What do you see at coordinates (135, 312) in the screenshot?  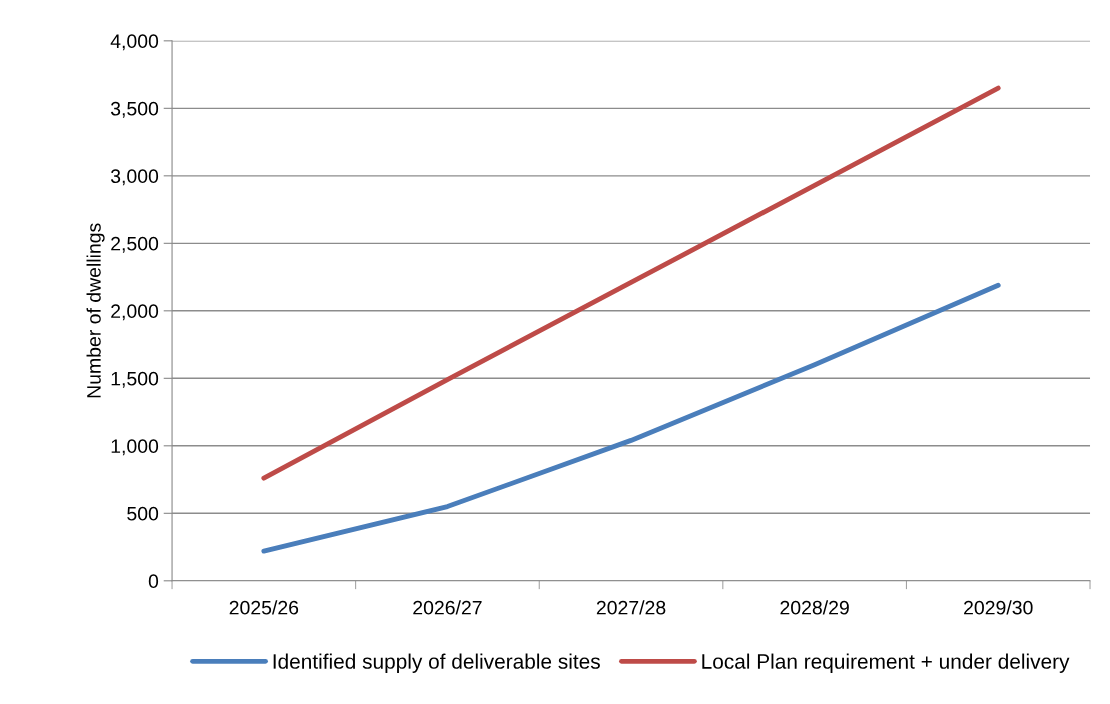 I see `y-tick-label: 2,000` at bounding box center [135, 312].